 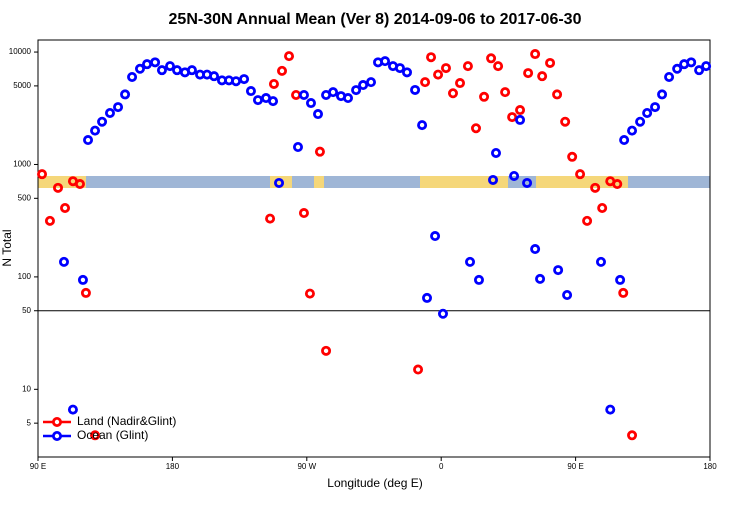 I want to click on y-tick-label: 50, so click(x=26, y=310).